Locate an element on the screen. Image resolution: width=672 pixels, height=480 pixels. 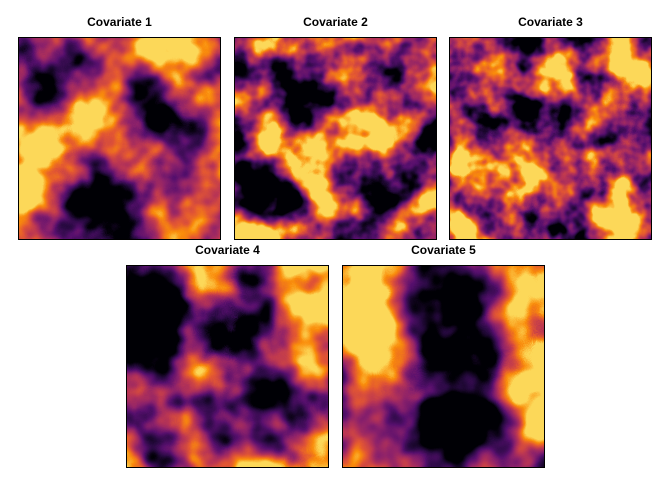
panel-title: Covariate 2 is located at coordinates (335, 22).